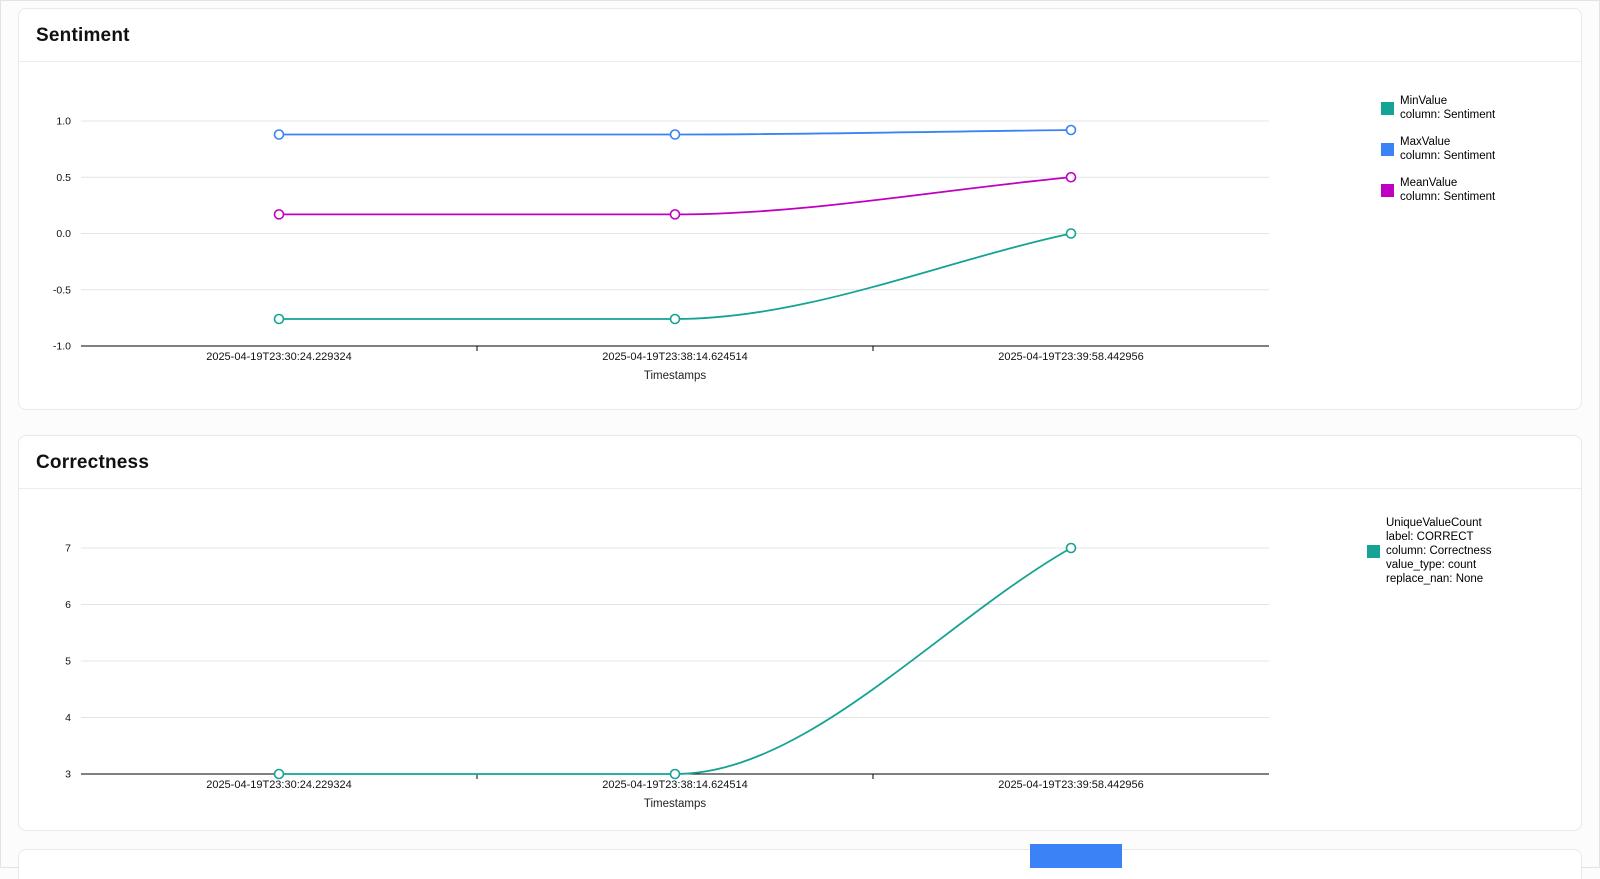  What do you see at coordinates (1076, 856) in the screenshot?
I see `partial-blue-element` at bounding box center [1076, 856].